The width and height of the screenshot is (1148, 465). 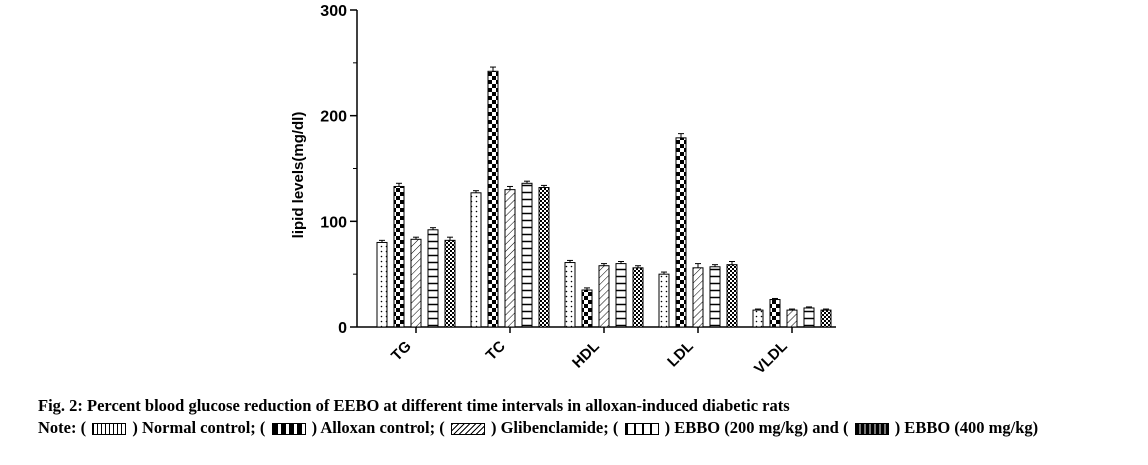 What do you see at coordinates (333, 117) in the screenshot?
I see `y-tick-label: 200` at bounding box center [333, 117].